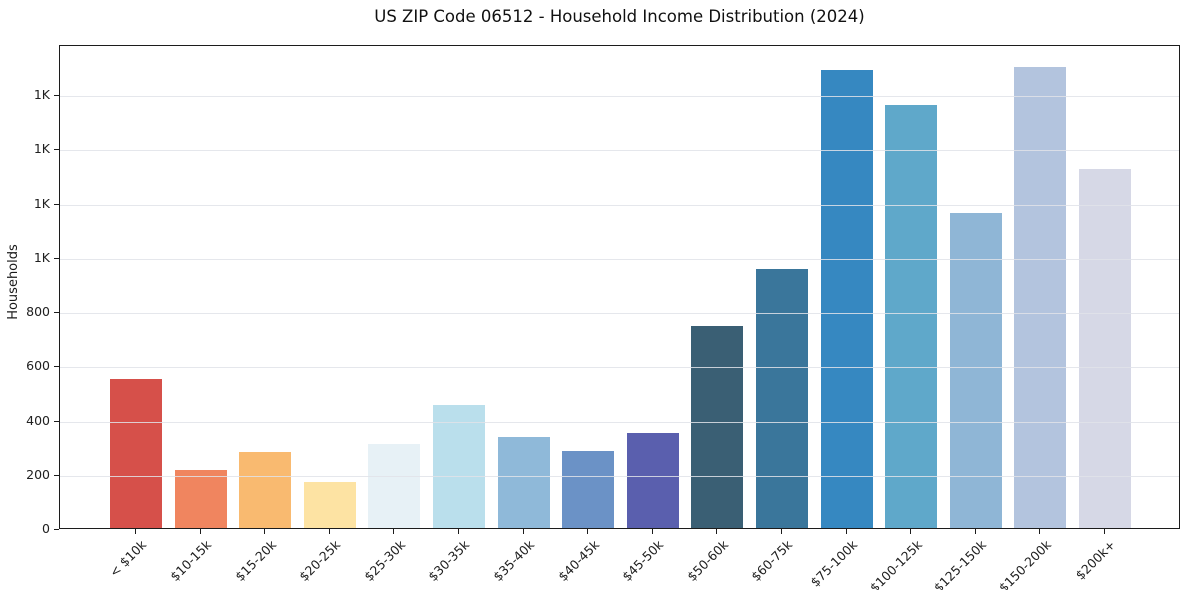 This screenshot has width=1189, height=590. Describe the element at coordinates (38, 420) in the screenshot. I see `y-tick-label: 400` at that location.